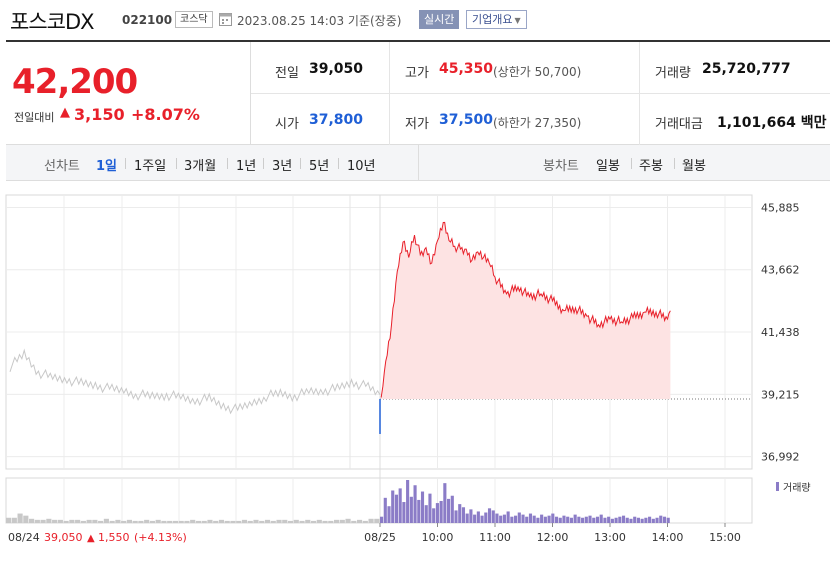 Image resolution: width=830 pixels, height=562 pixels. What do you see at coordinates (24, 537) in the screenshot?
I see `prev-date-label: 08/24` at bounding box center [24, 537].